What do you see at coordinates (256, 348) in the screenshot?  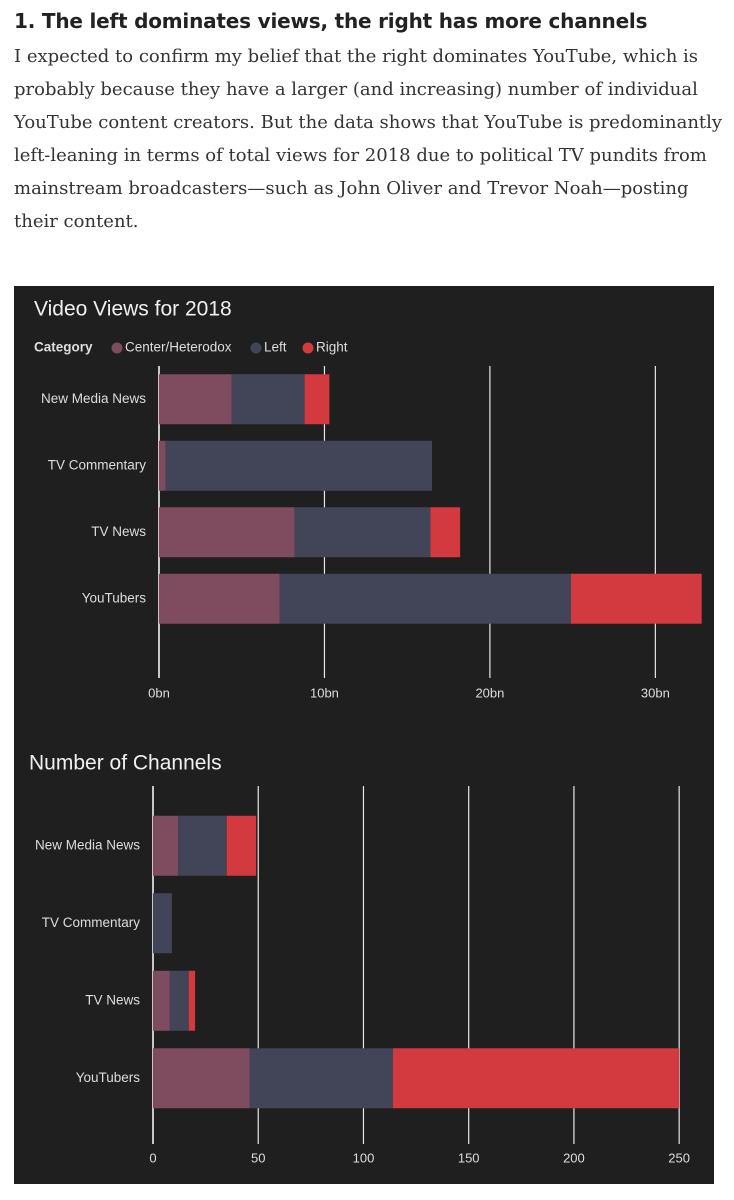 I see `legend-swatch-left` at bounding box center [256, 348].